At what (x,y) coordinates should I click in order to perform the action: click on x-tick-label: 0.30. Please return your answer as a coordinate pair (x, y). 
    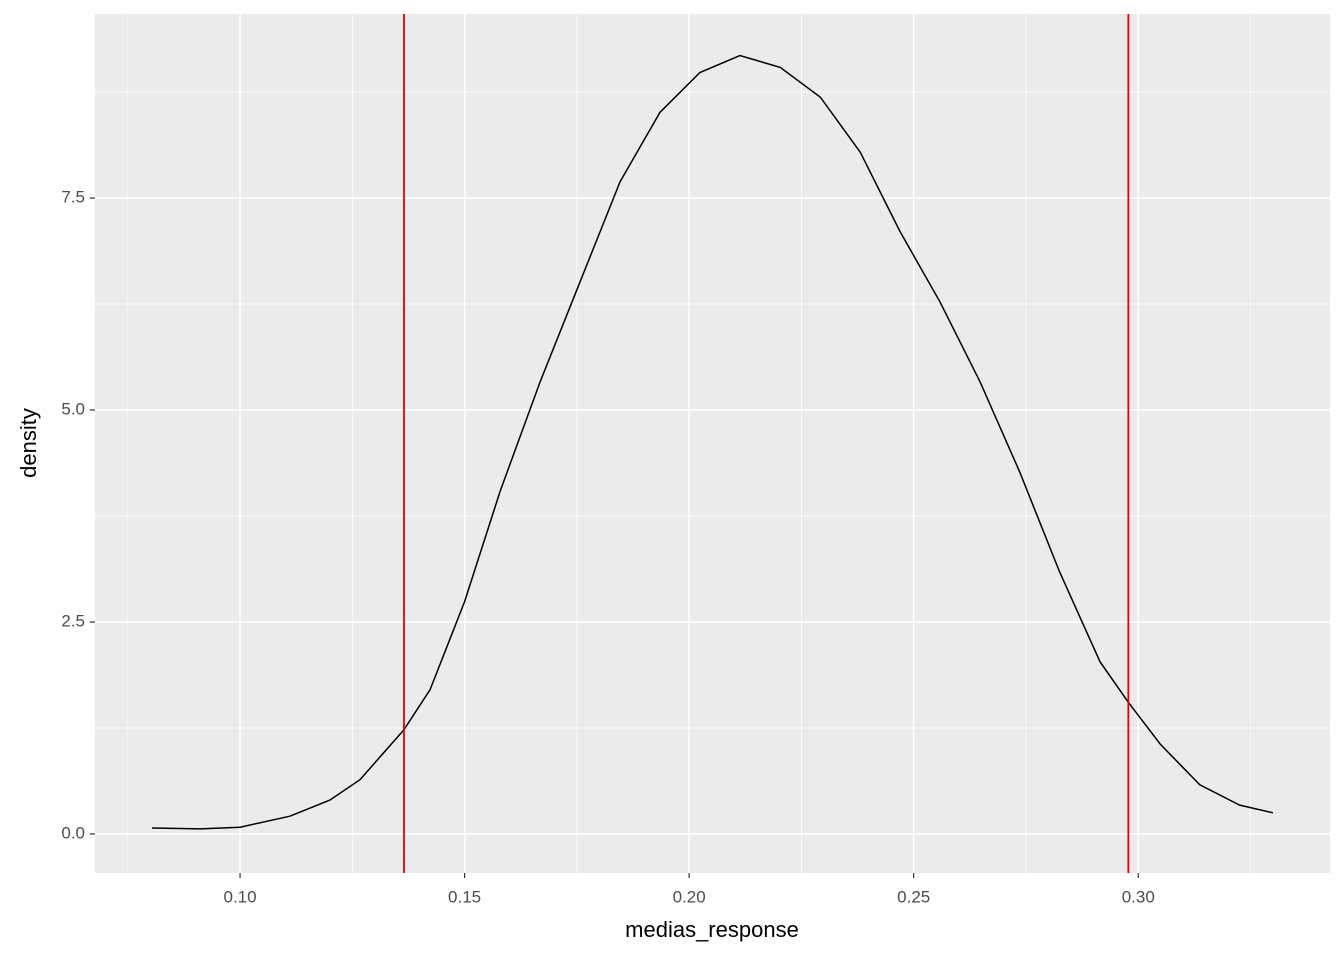
    Looking at the image, I should click on (1138, 896).